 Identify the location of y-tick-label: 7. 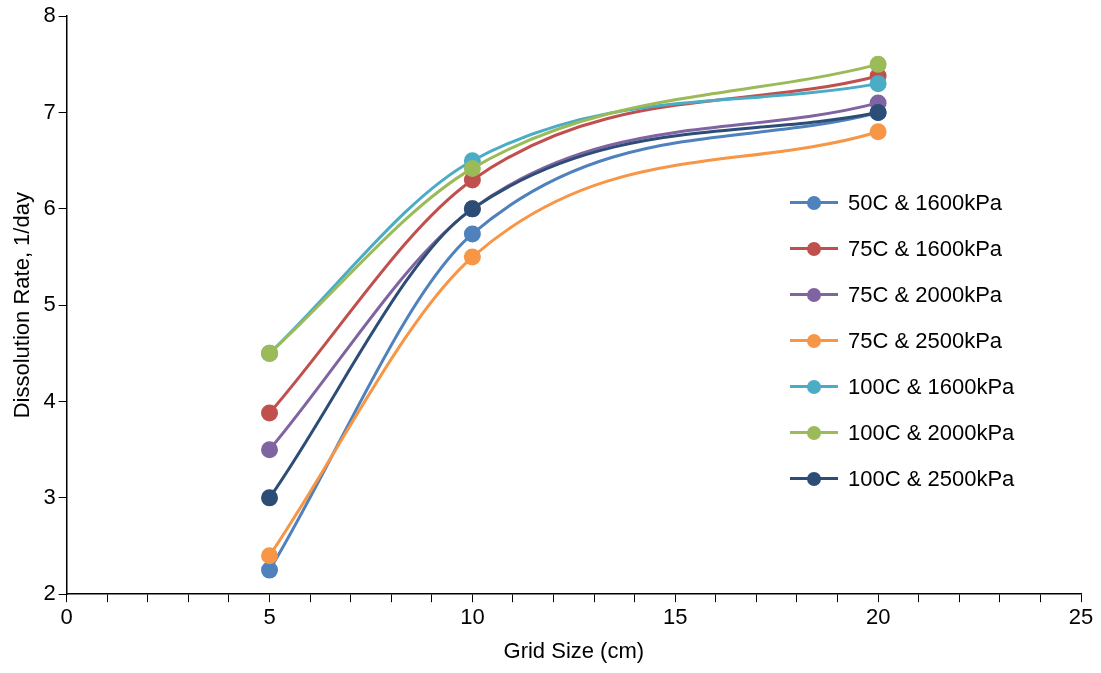
(49, 111).